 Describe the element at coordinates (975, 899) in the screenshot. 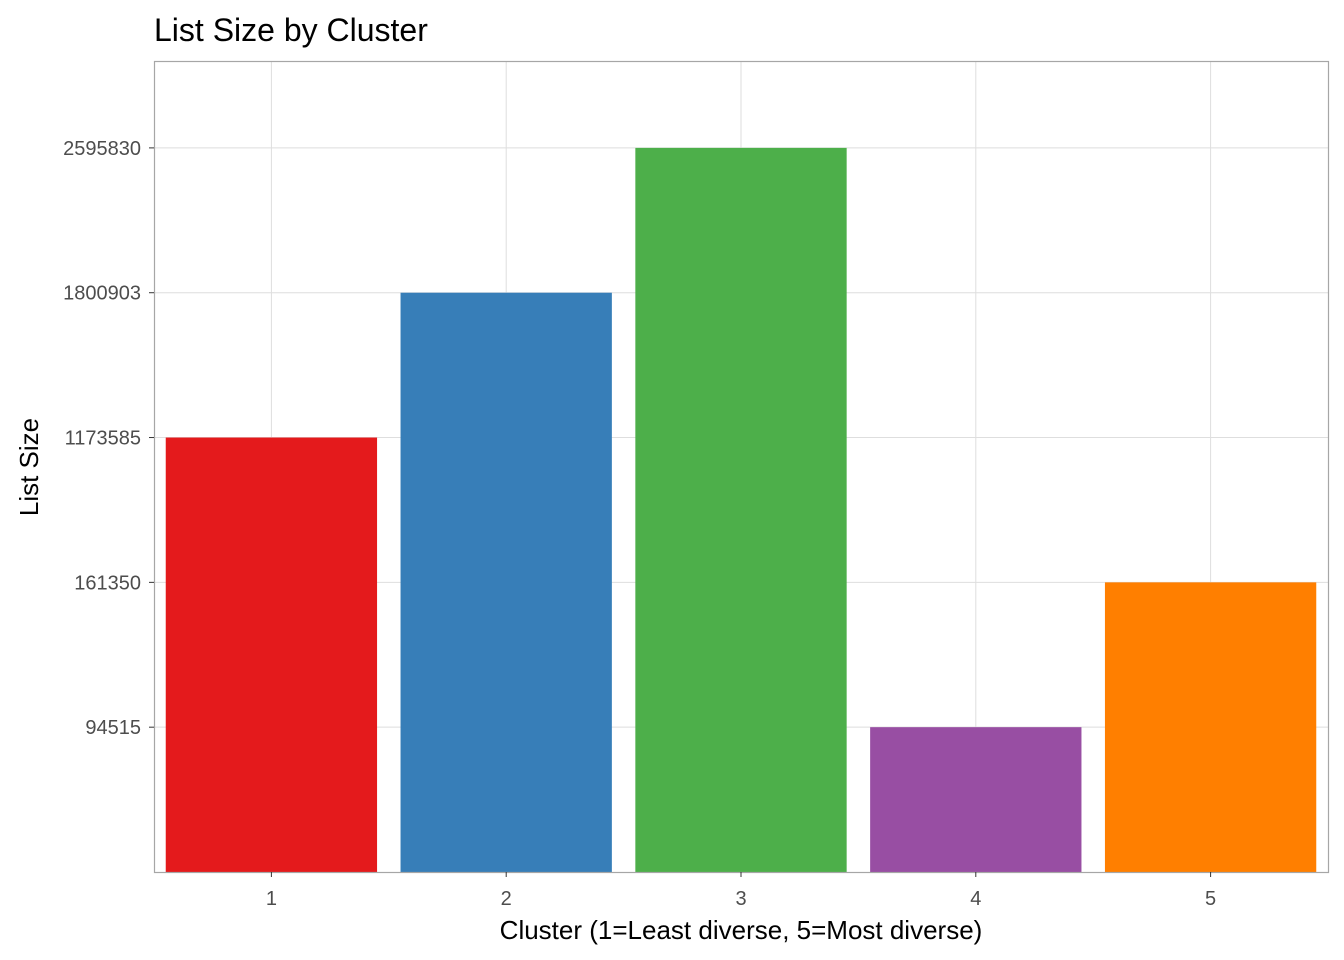

I see `x-tick-label: 4` at that location.